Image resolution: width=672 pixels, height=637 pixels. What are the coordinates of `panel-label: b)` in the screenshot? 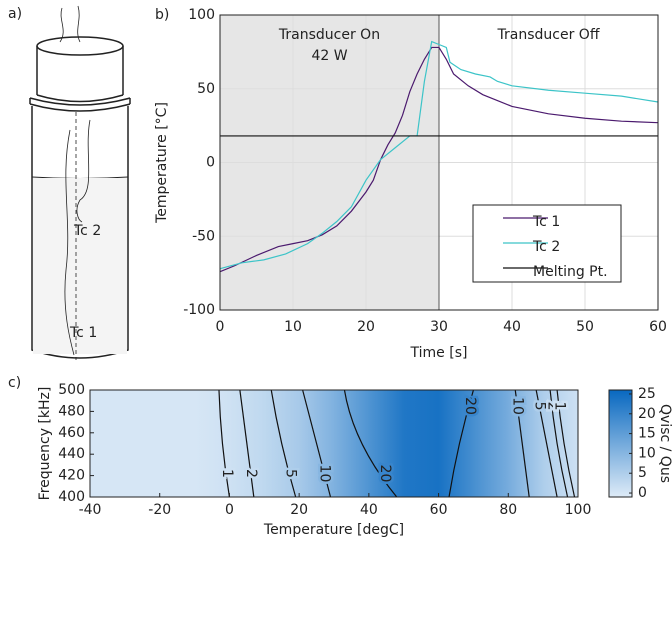 It's located at (162, 15).